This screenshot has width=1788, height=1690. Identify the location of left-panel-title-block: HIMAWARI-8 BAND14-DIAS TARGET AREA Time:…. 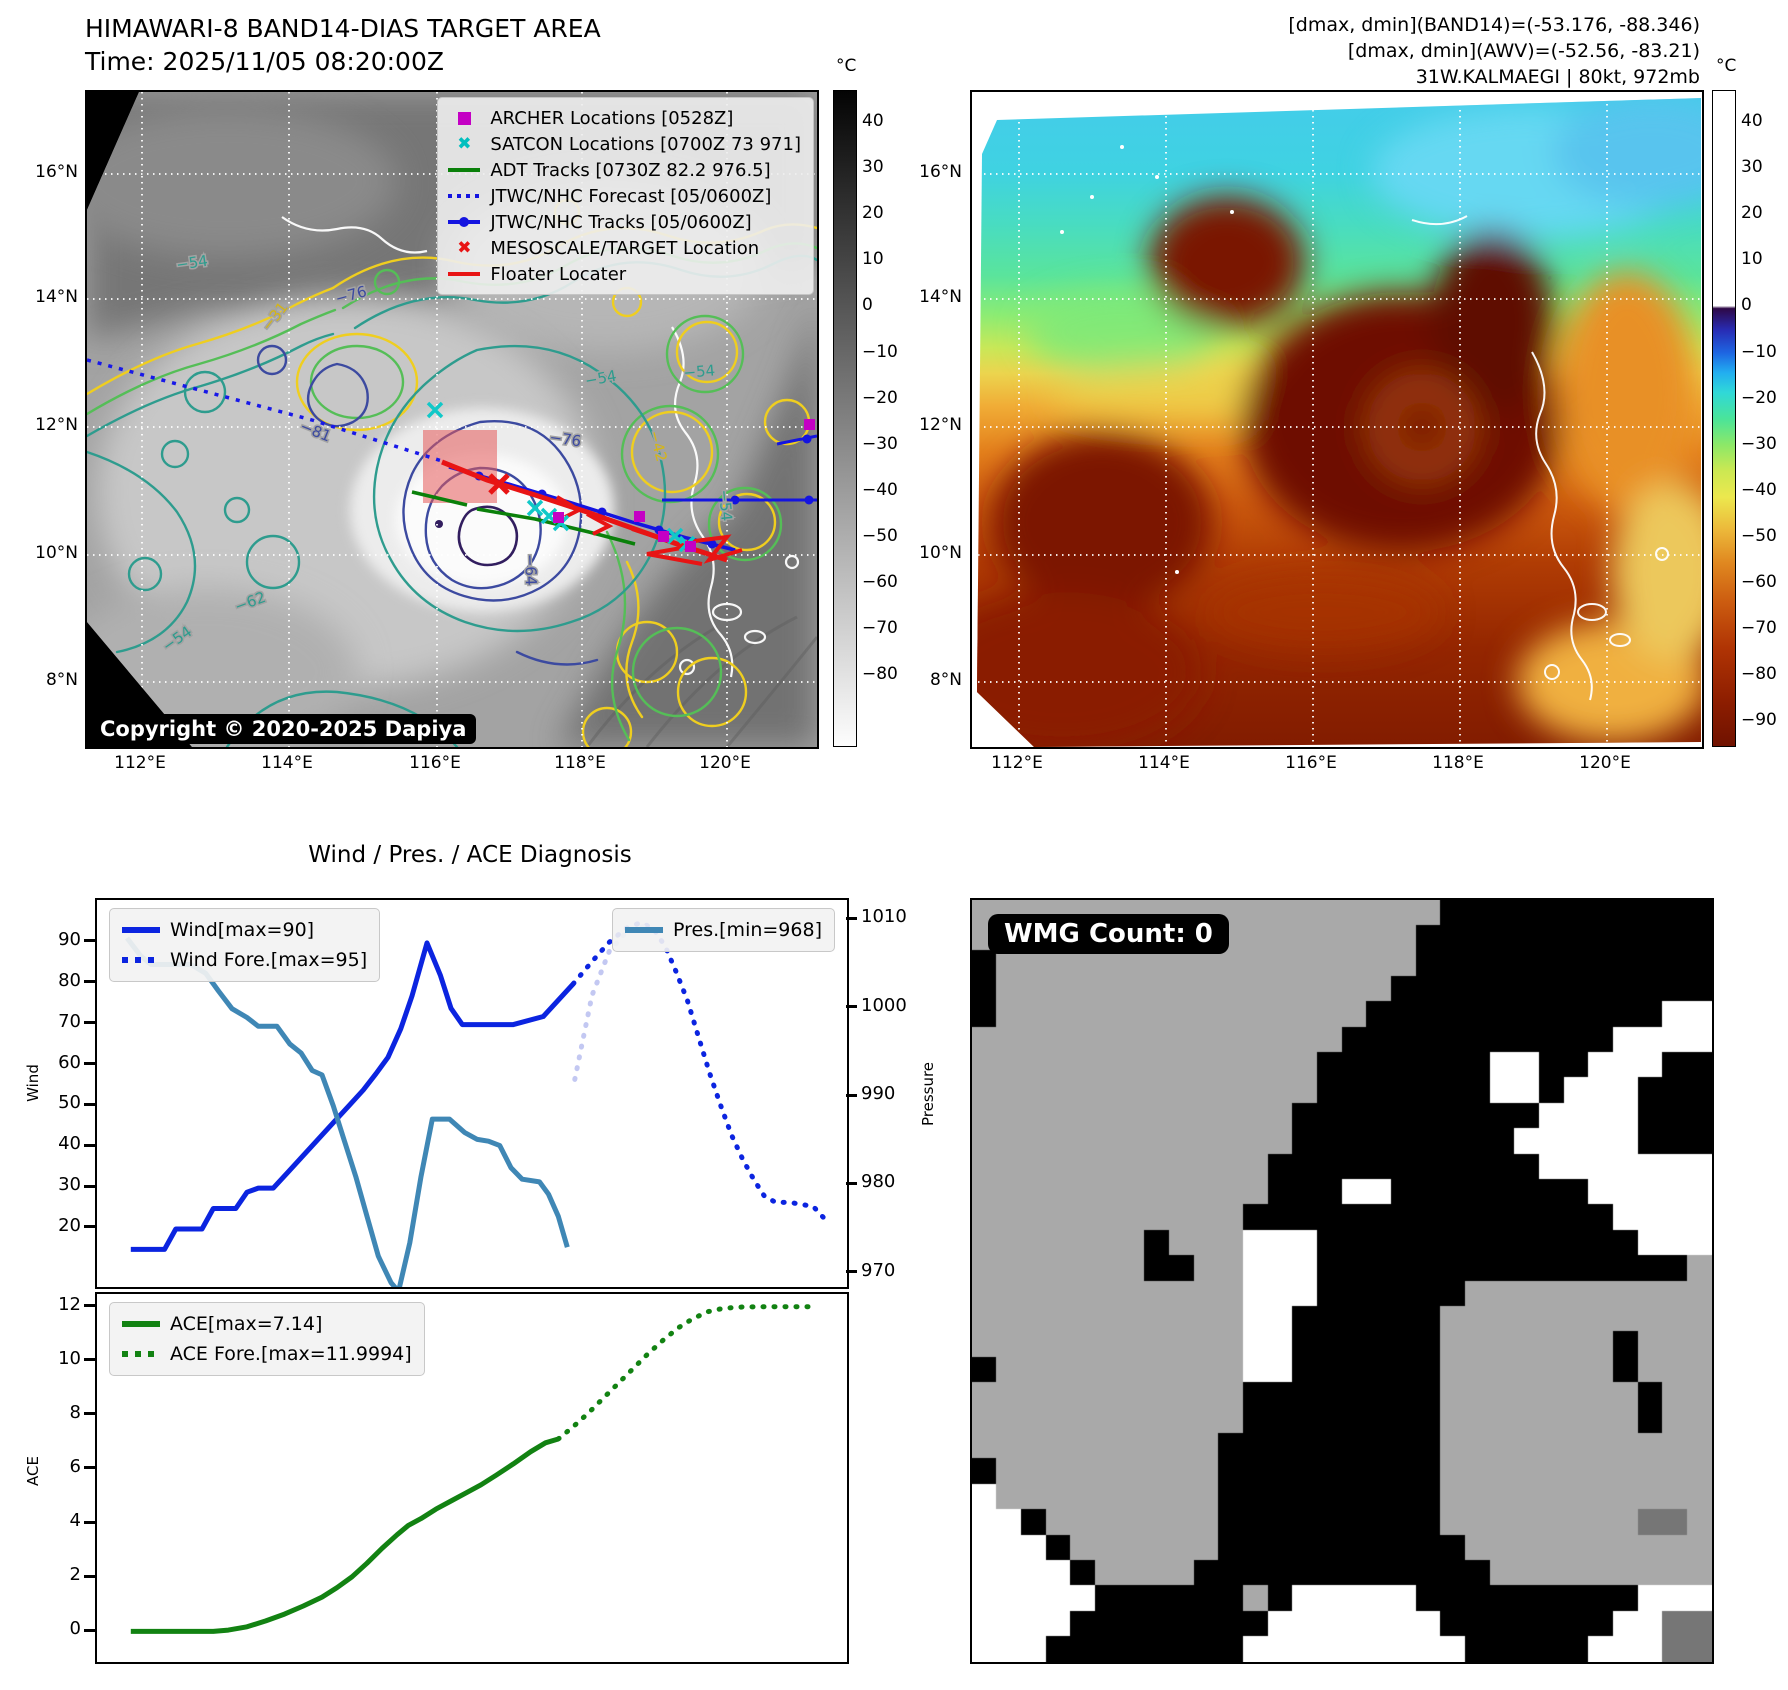
(343, 45).